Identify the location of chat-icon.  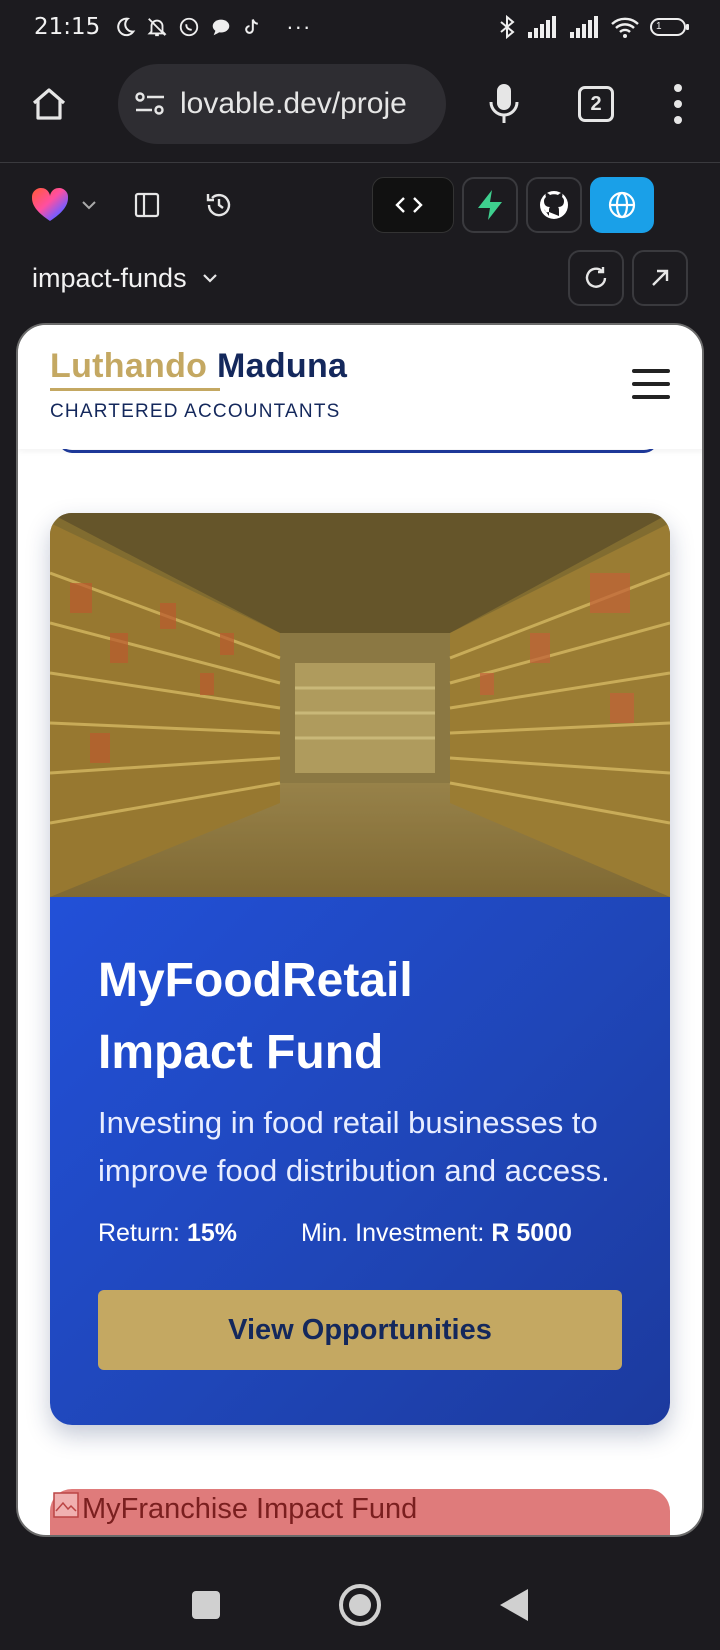
(221, 27).